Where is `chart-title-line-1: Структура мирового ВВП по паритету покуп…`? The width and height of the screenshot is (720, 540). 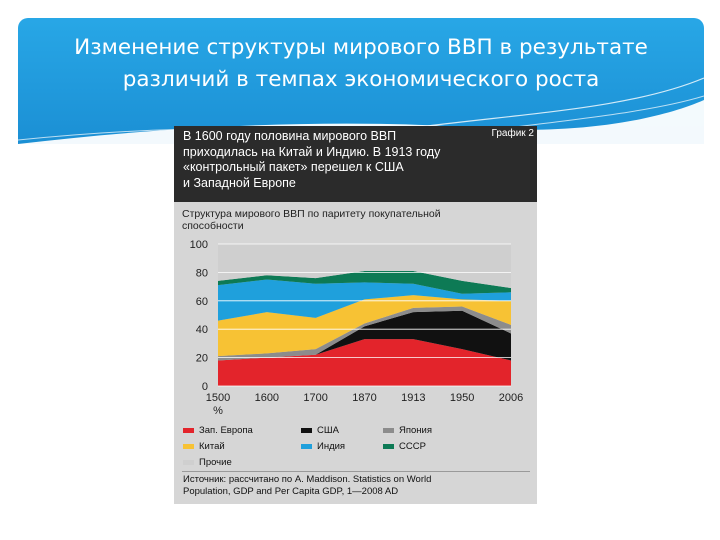
chart-title-line-1: Структура мирового ВВП по паритету покуп… is located at coordinates (311, 214).